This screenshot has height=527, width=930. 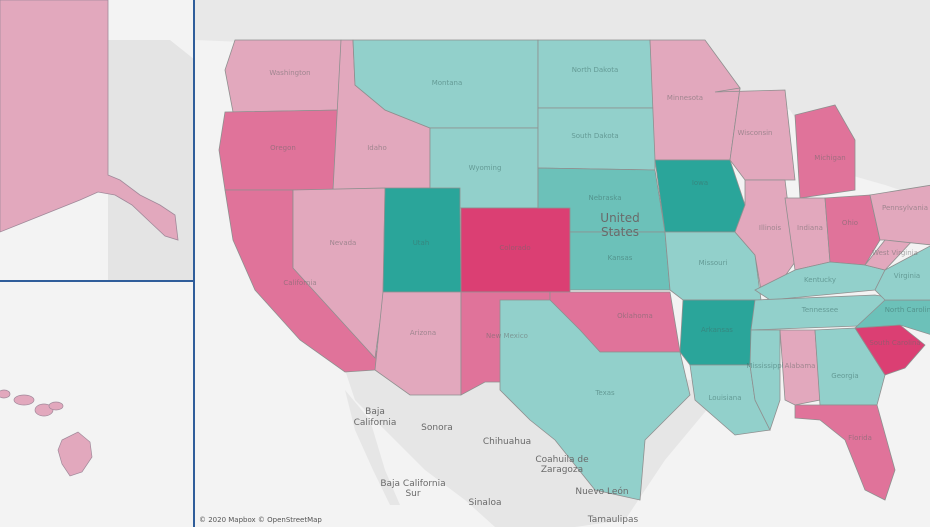 What do you see at coordinates (412, 484) in the screenshot?
I see `mexico-label-bcs: Baja California` at bounding box center [412, 484].